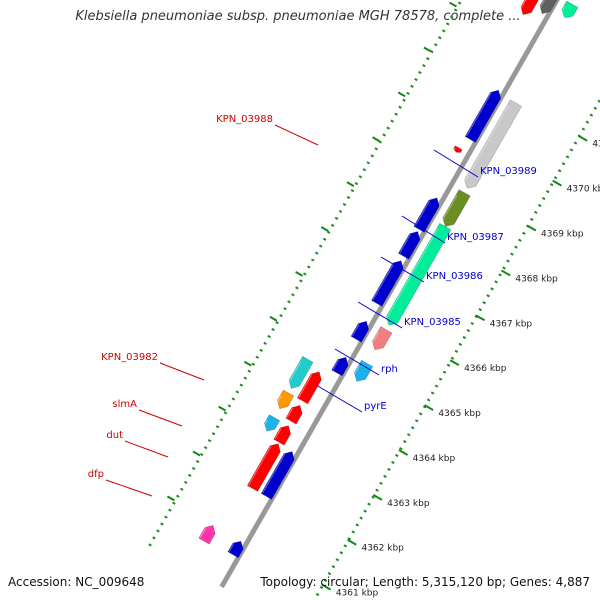  I want to click on tick-label: 4365 kbp, so click(459, 414).